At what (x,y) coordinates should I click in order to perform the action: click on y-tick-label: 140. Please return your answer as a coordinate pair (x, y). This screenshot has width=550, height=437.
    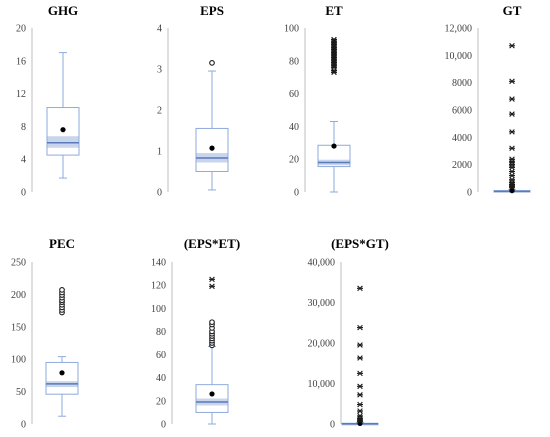
    Looking at the image, I should click on (158, 263).